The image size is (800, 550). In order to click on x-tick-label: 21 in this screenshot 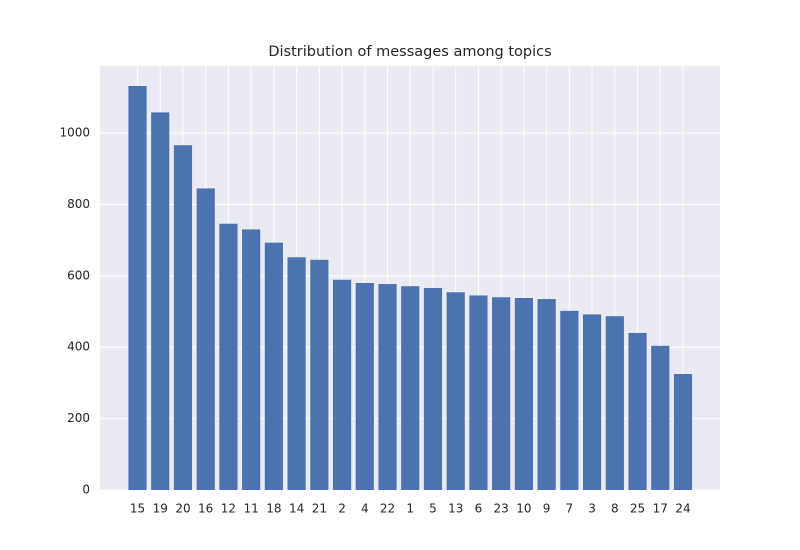, I will do `click(319, 509)`.